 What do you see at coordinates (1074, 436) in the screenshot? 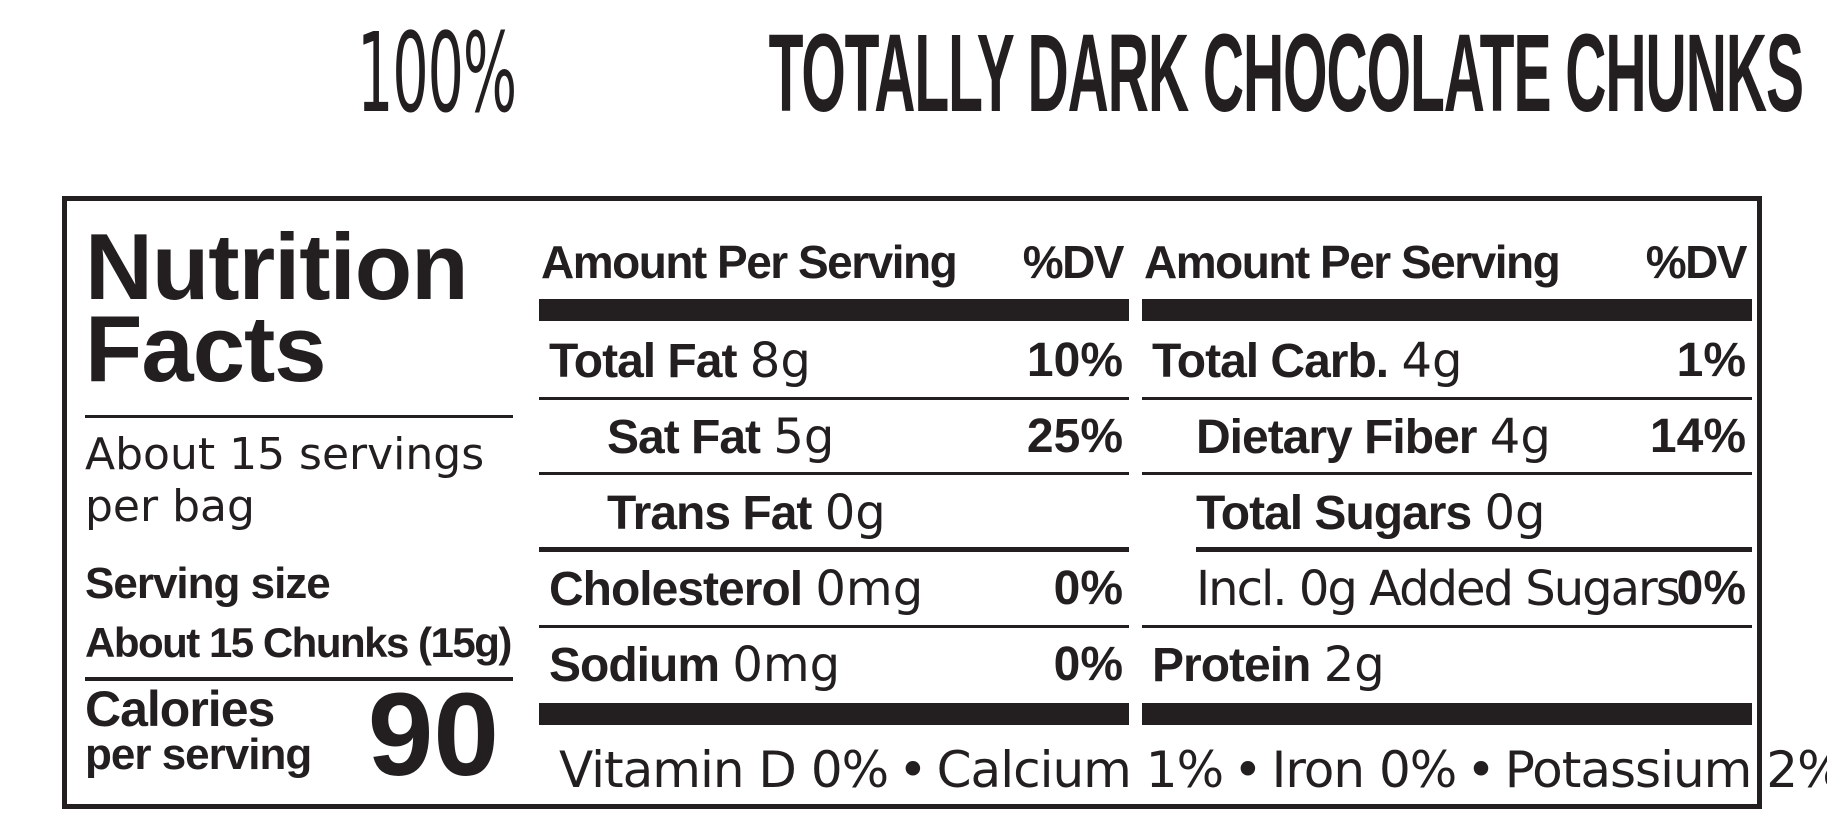
I see `nutrient-dv: 25%` at bounding box center [1074, 436].